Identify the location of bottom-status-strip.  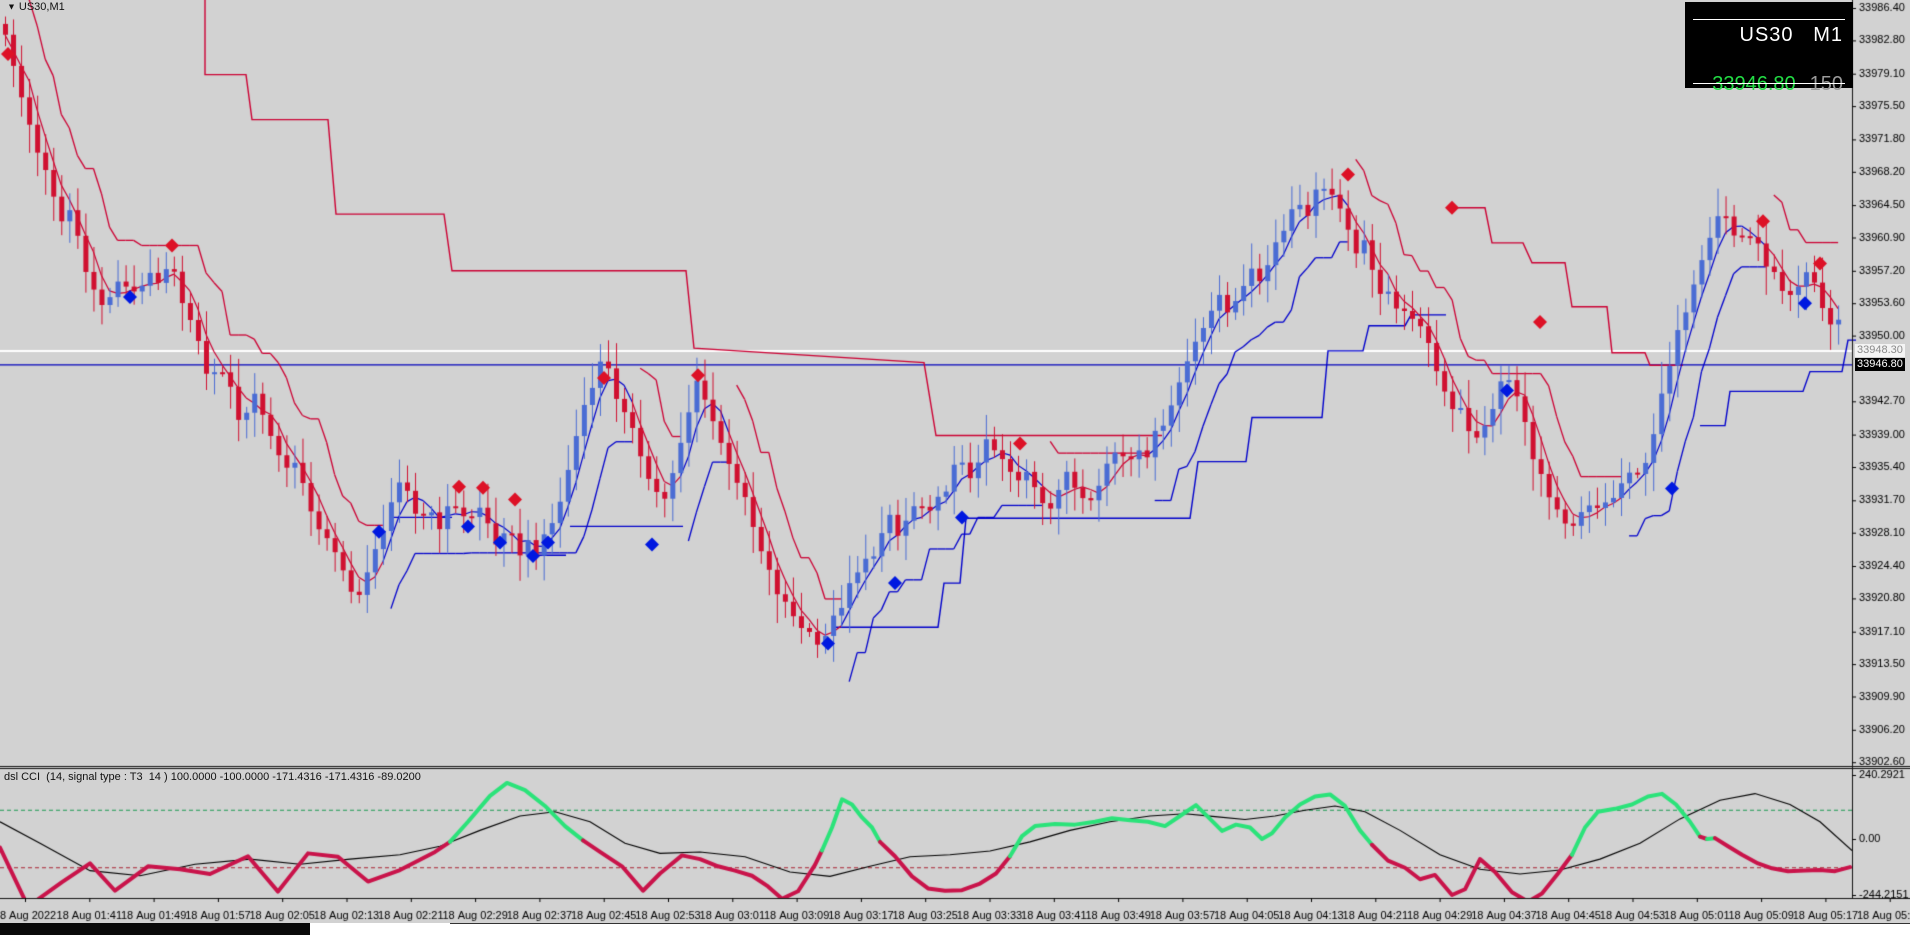
(955, 929).